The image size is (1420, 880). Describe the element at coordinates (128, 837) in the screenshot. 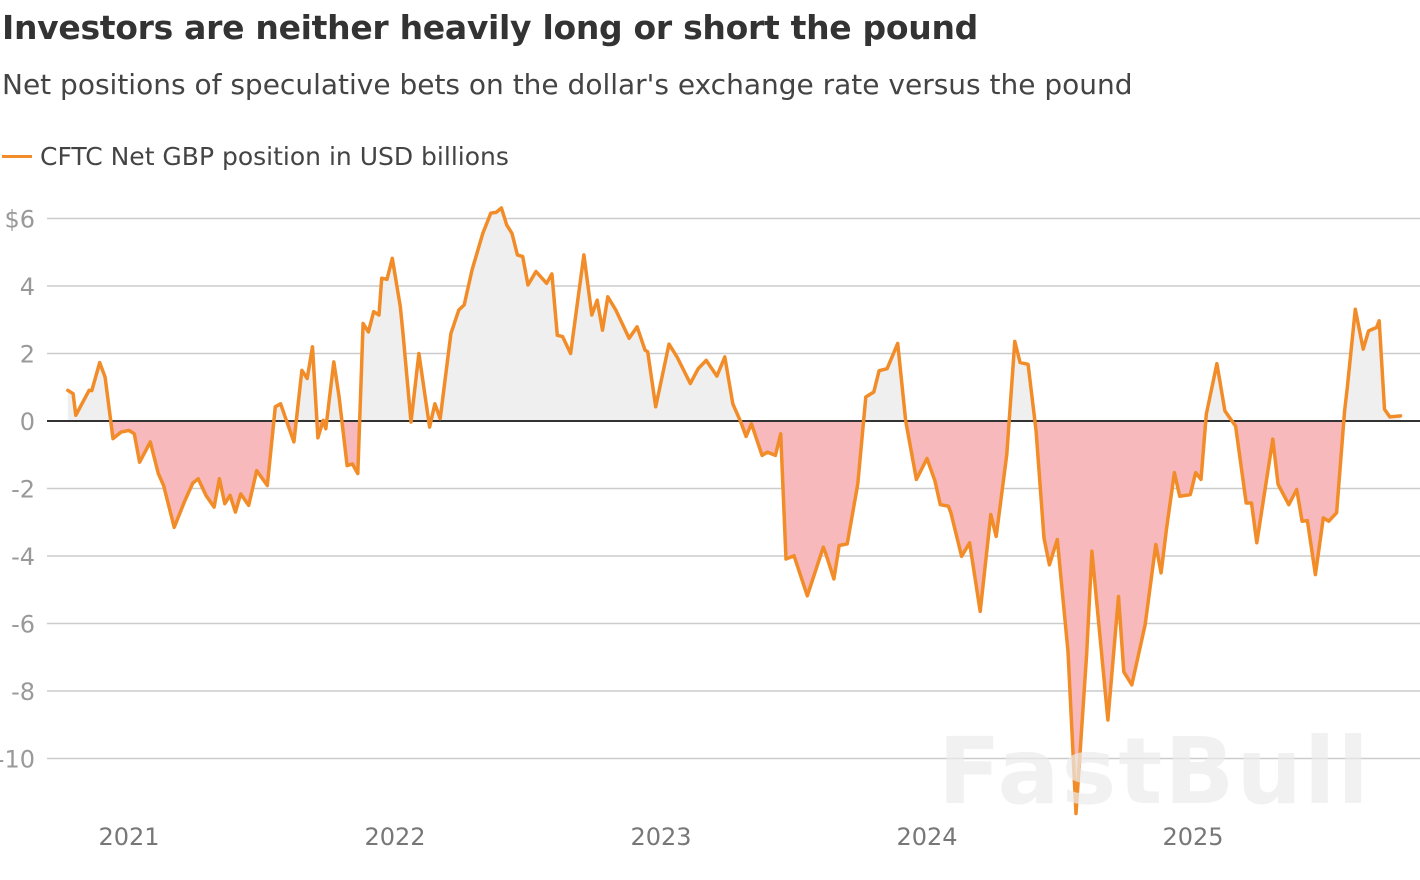

I see `x-tick-label: 2021` at that location.